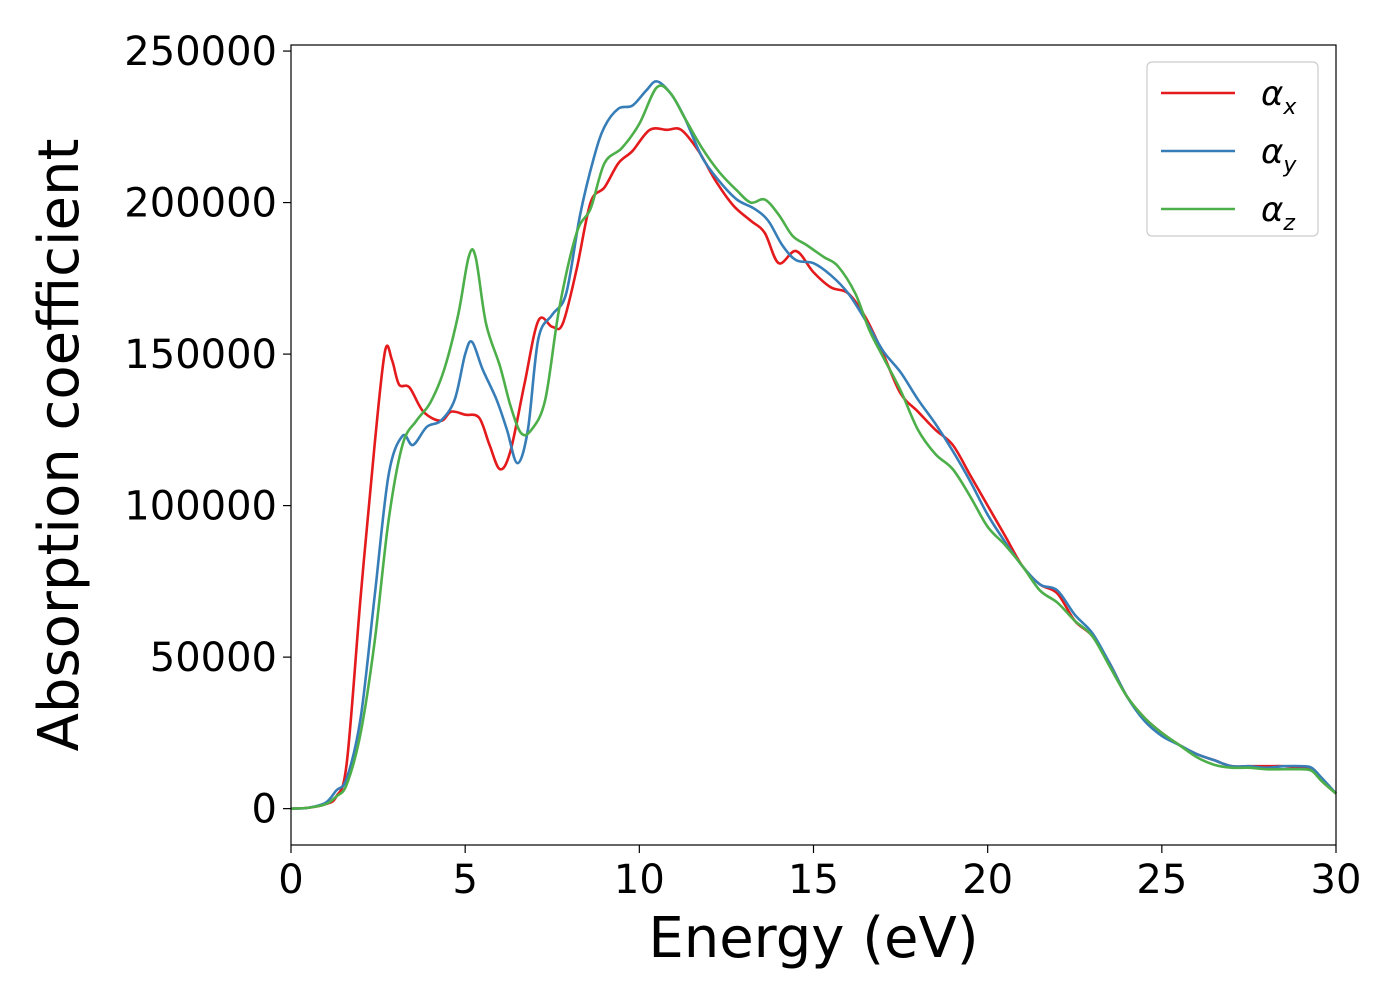  I want to click on x-tick-label: 5, so click(464, 880).